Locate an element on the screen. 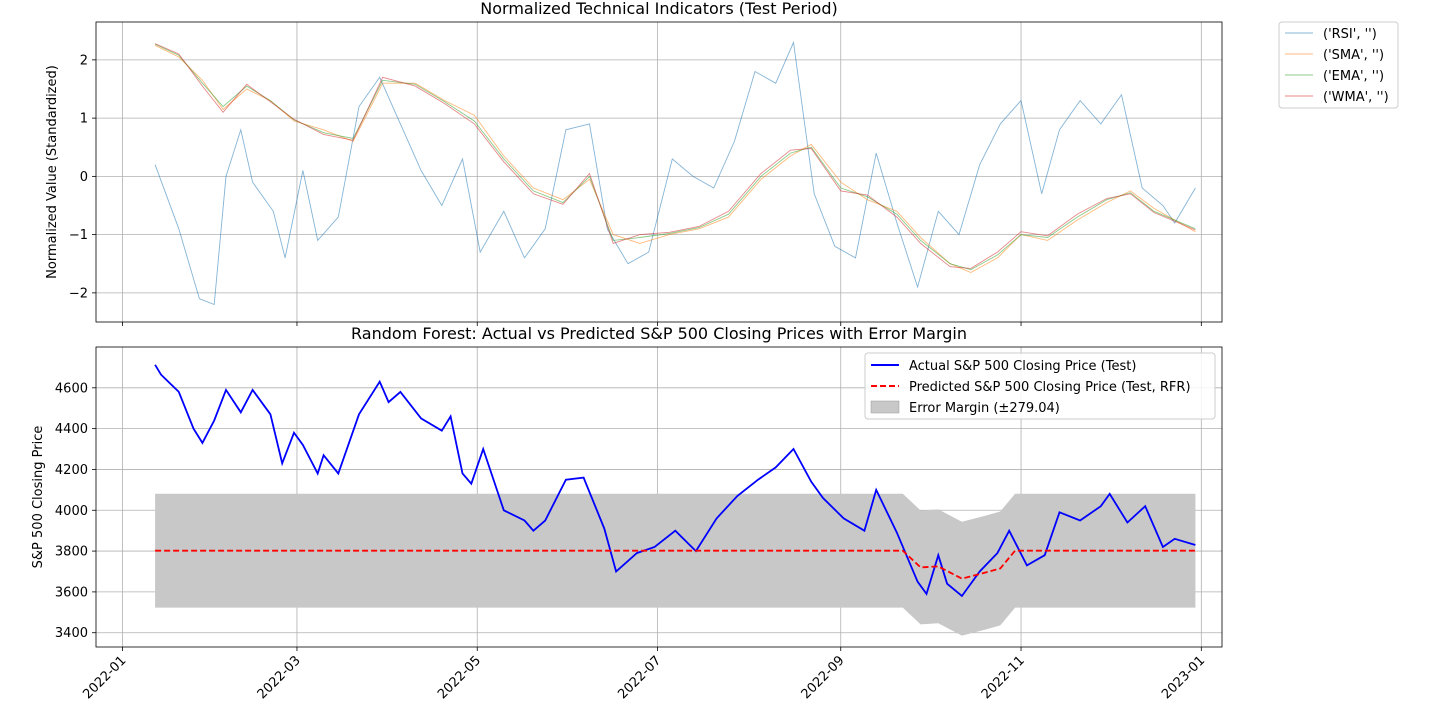  y-axis-ticks: 3400 3600 3800 4000 4200 4400 4600 is located at coordinates (75, 511).